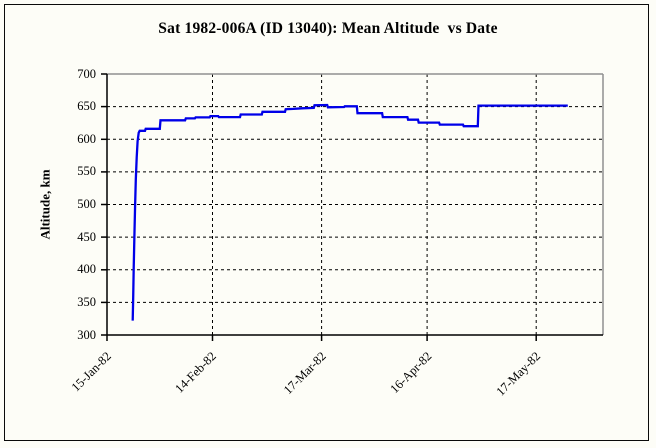  I want to click on y-tick-label: 650, so click(86, 106).